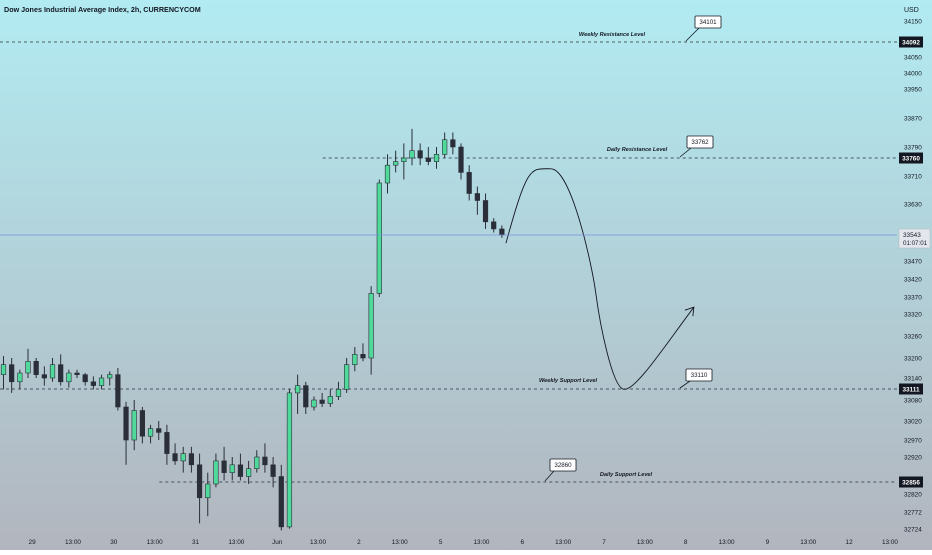 The width and height of the screenshot is (932, 555). What do you see at coordinates (913, 421) in the screenshot?
I see `y-tick-label: 33020` at bounding box center [913, 421].